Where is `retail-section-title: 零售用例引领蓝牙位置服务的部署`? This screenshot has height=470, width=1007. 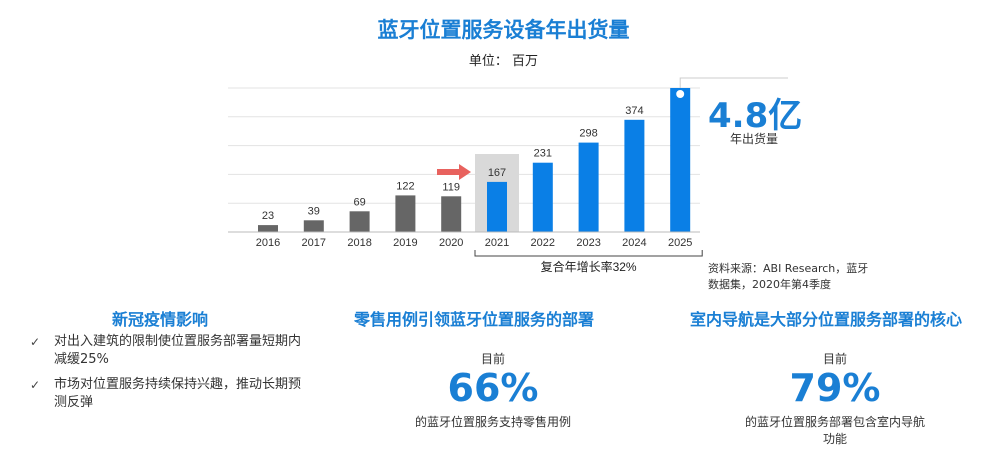 retail-section-title: 零售用例引领蓝牙位置服务的部署 is located at coordinates (474, 319).